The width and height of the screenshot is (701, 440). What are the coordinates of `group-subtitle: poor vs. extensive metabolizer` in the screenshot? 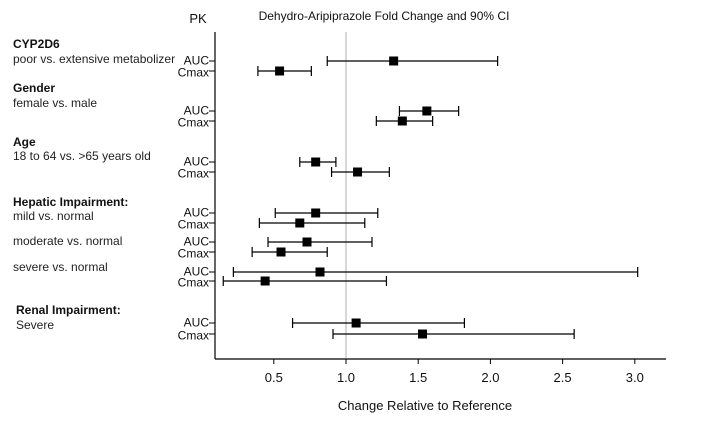 It's located at (94, 59).